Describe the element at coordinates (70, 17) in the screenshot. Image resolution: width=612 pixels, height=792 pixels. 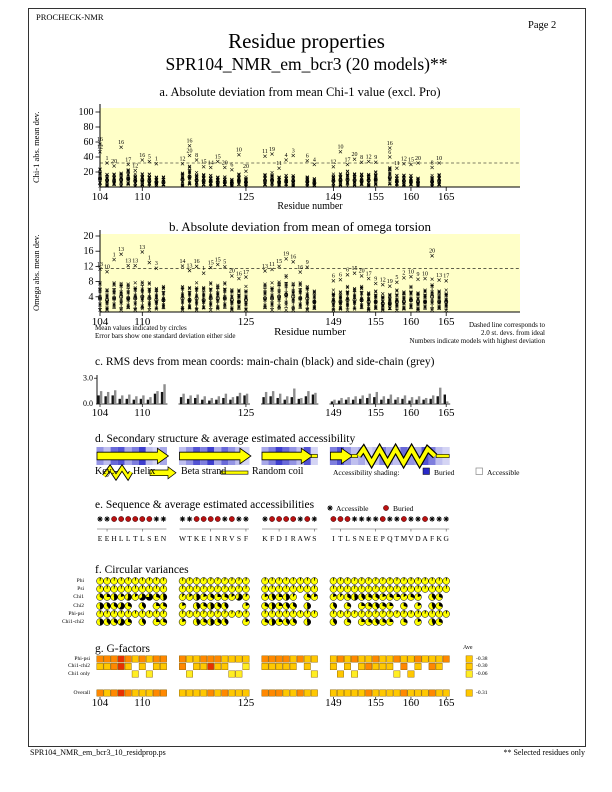
I see `app-name: PROCHECK-NMR` at that location.